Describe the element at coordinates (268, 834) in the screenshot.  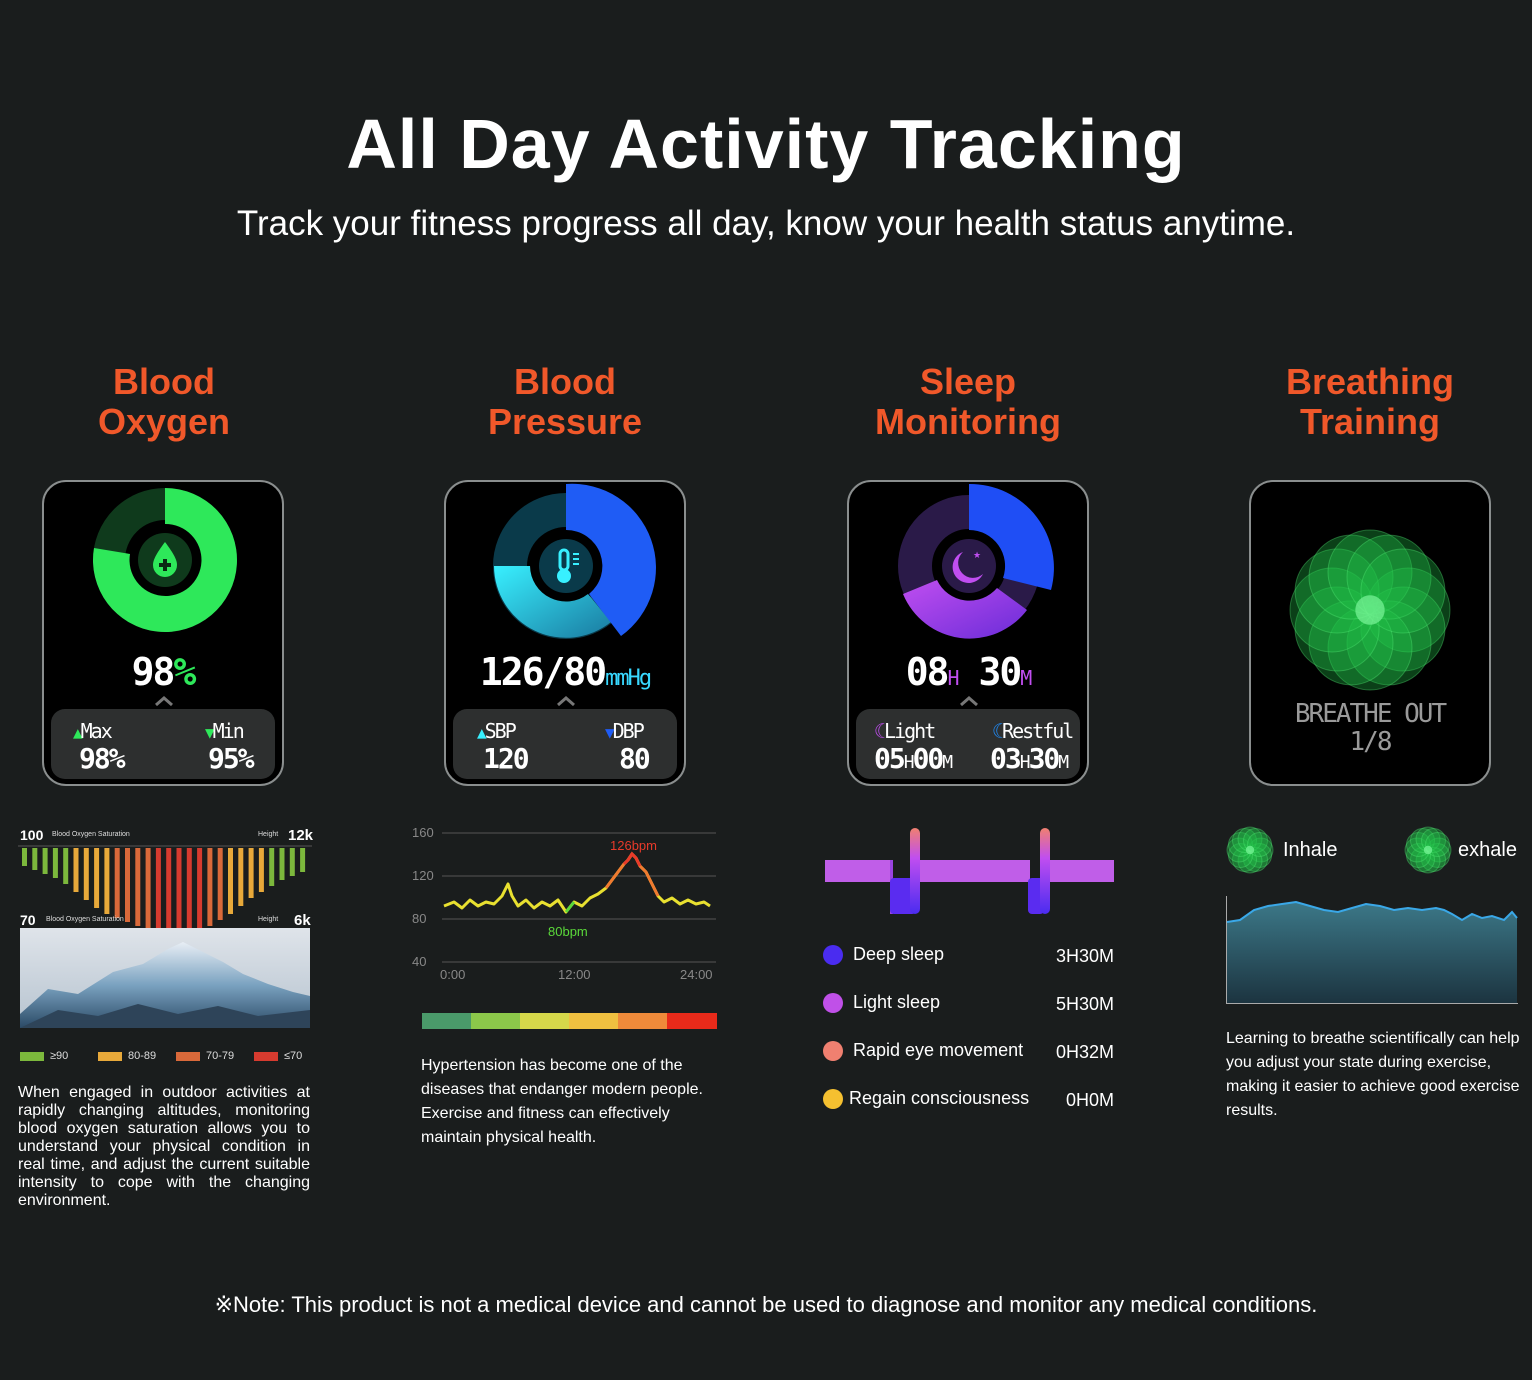
I see `height-top-label: Height` at that location.